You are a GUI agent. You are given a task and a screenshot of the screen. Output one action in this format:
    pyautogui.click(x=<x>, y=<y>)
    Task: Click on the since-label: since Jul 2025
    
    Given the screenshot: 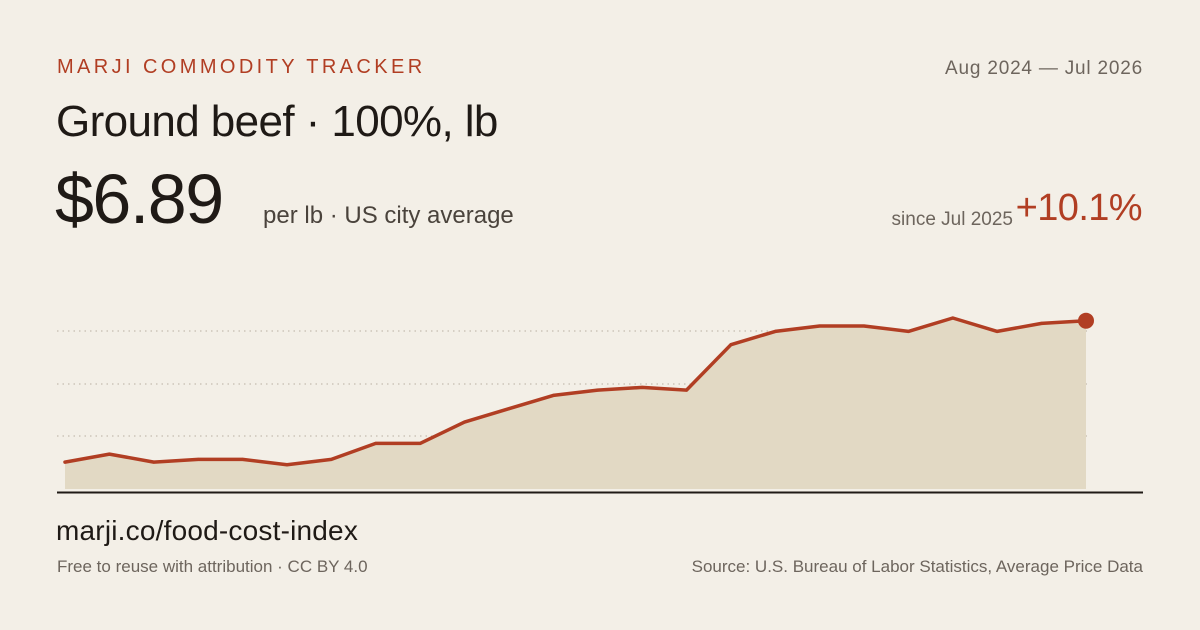 What is the action you would take?
    pyautogui.click(x=952, y=219)
    